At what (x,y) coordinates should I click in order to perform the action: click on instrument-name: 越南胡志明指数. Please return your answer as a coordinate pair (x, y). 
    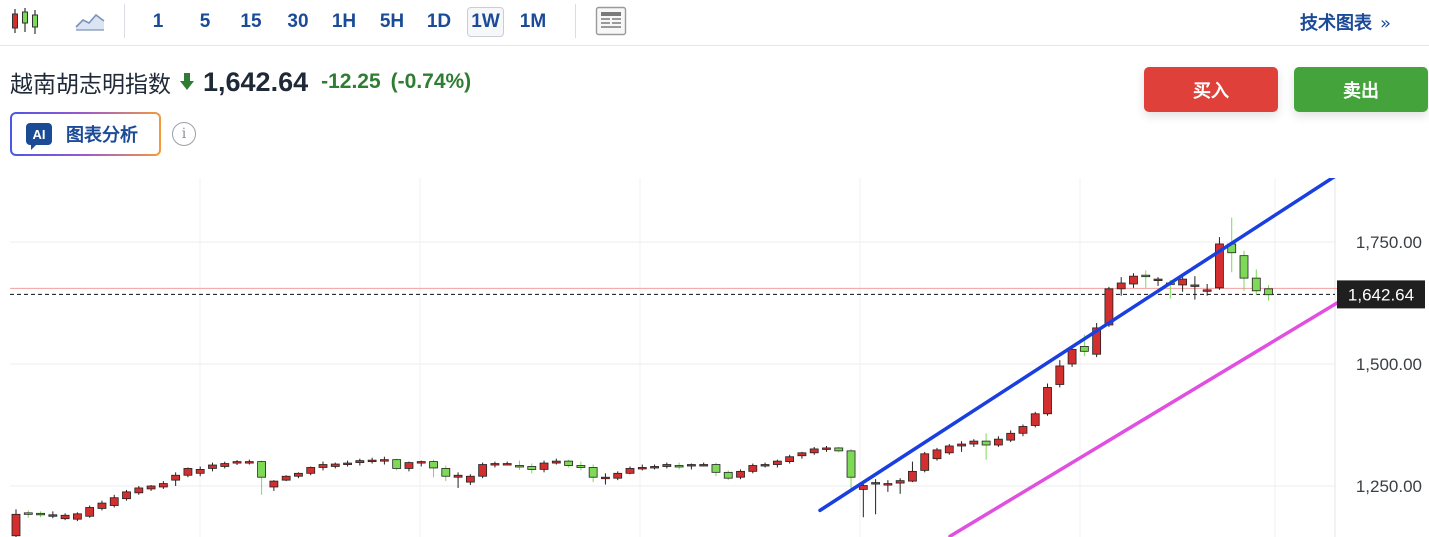
    Looking at the image, I should click on (90, 85).